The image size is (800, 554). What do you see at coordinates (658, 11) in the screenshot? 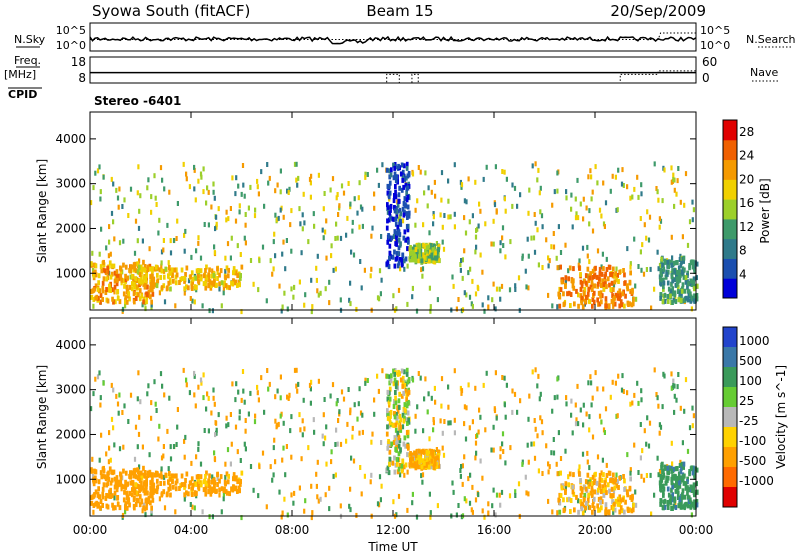
I see `date-label: 20/Sep/2009` at bounding box center [658, 11].